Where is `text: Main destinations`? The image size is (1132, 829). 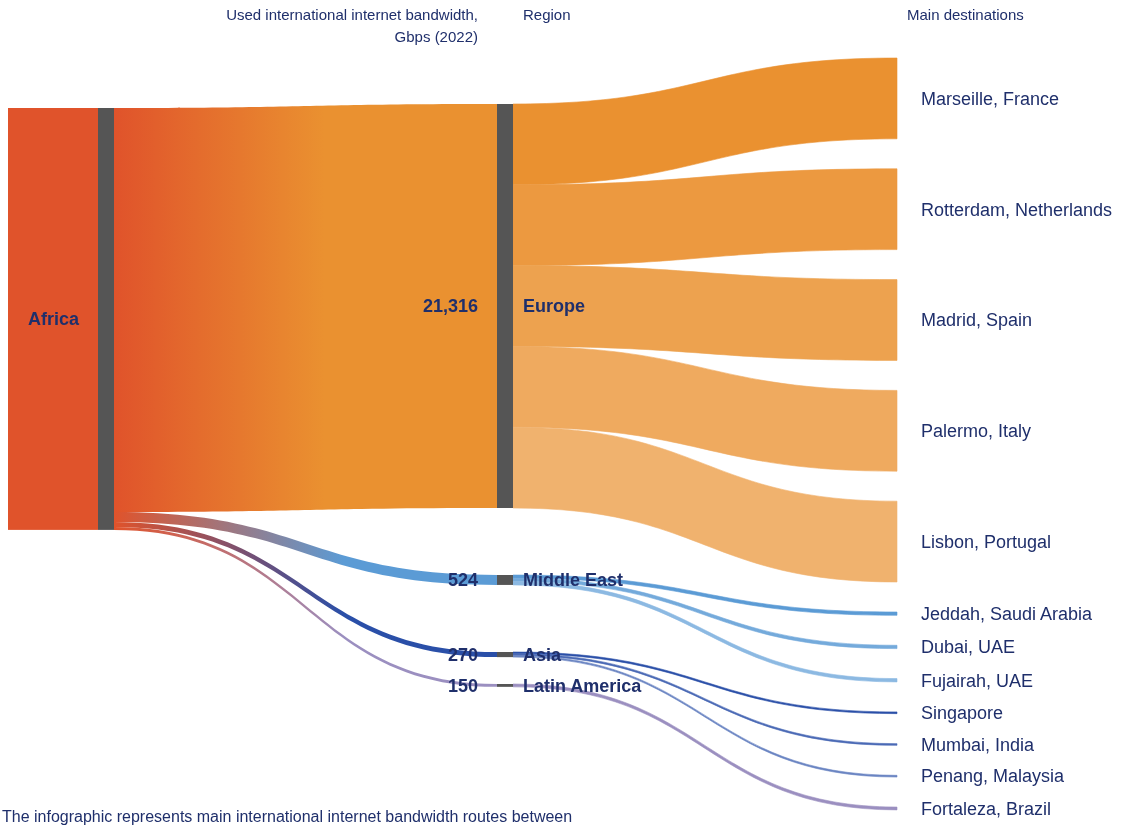
text: Main destinations is located at coordinates (965, 14).